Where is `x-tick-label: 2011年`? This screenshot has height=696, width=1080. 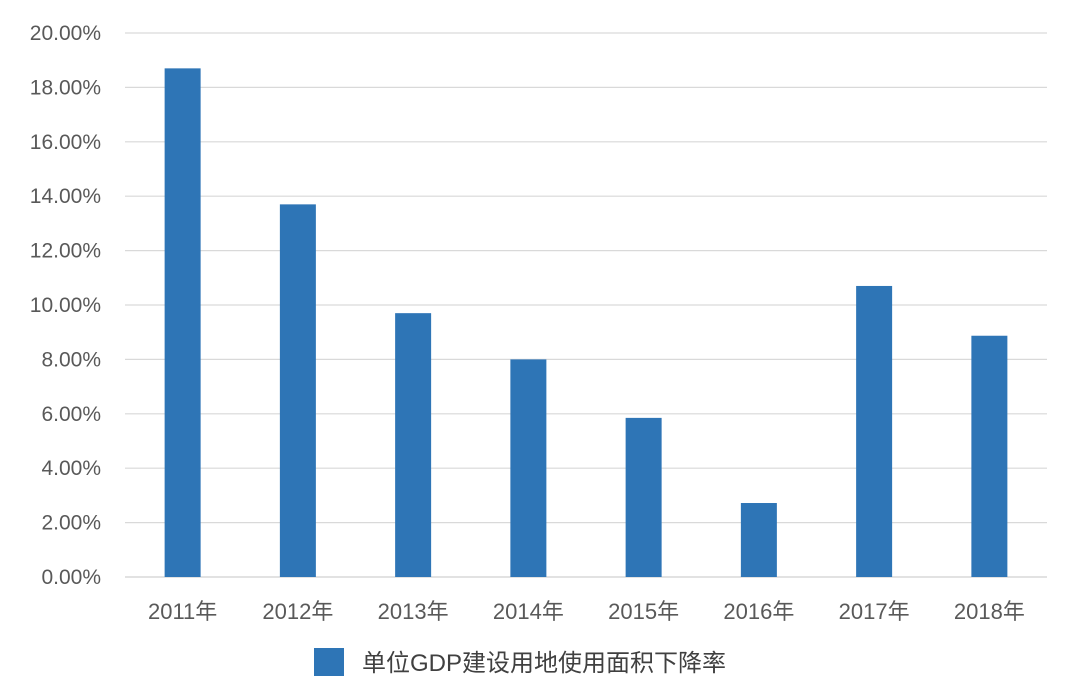
x-tick-label: 2011年 is located at coordinates (182, 611).